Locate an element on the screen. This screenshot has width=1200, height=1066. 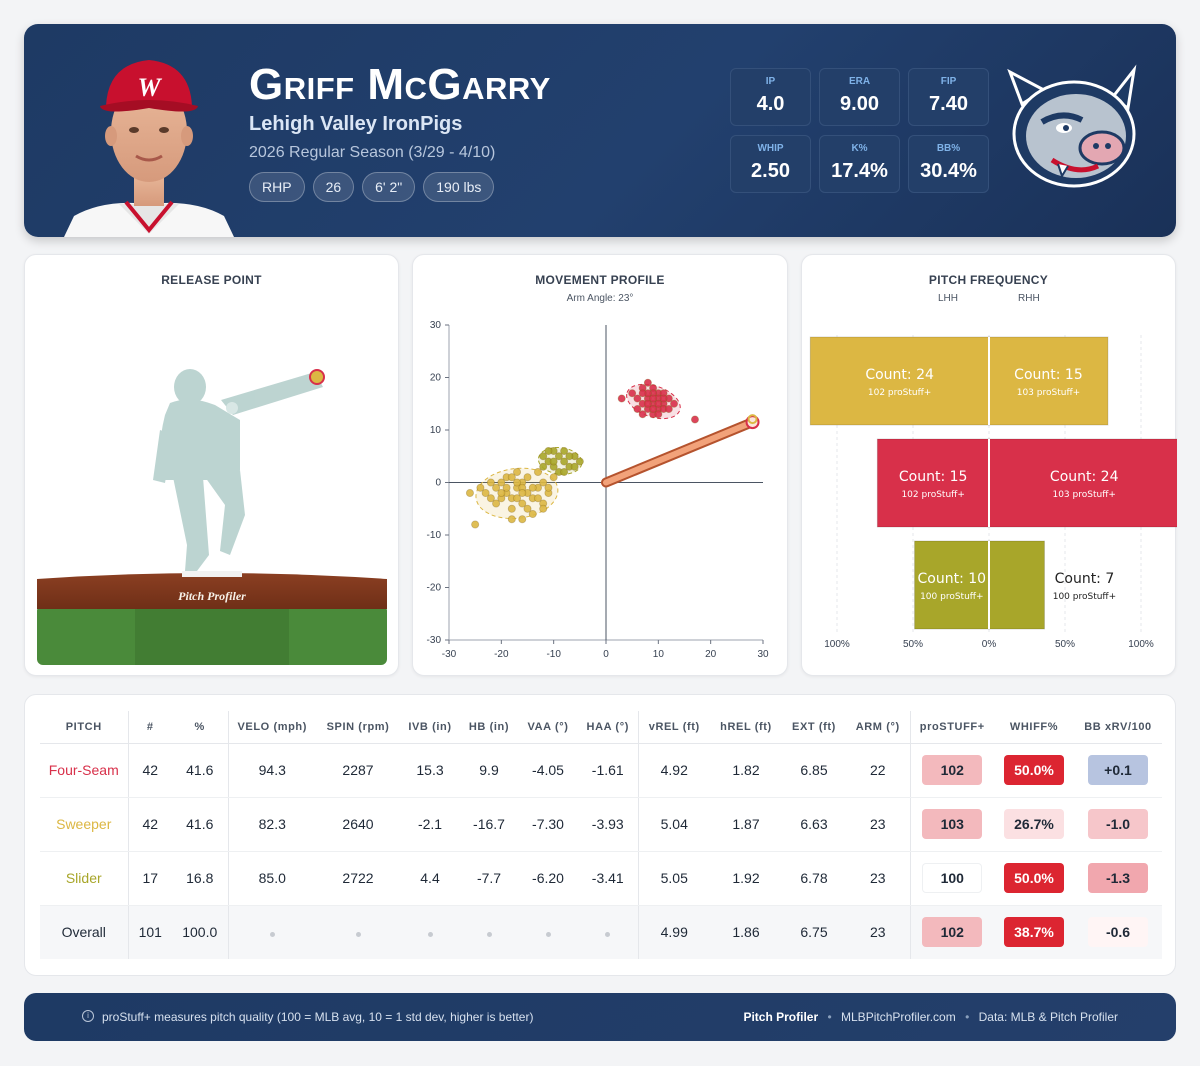
cell-ext: 6.75 is located at coordinates (814, 932).